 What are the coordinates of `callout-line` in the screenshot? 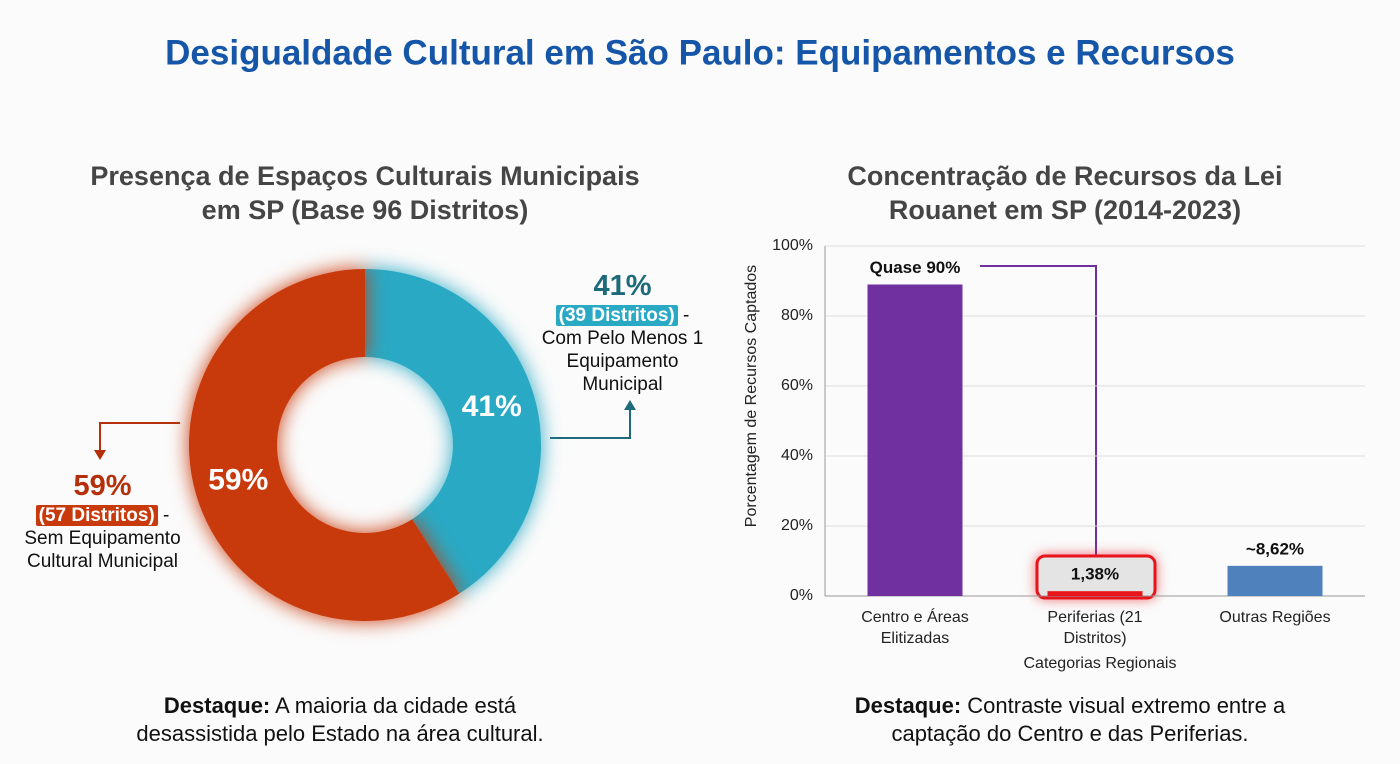 It's located at (1038, 410).